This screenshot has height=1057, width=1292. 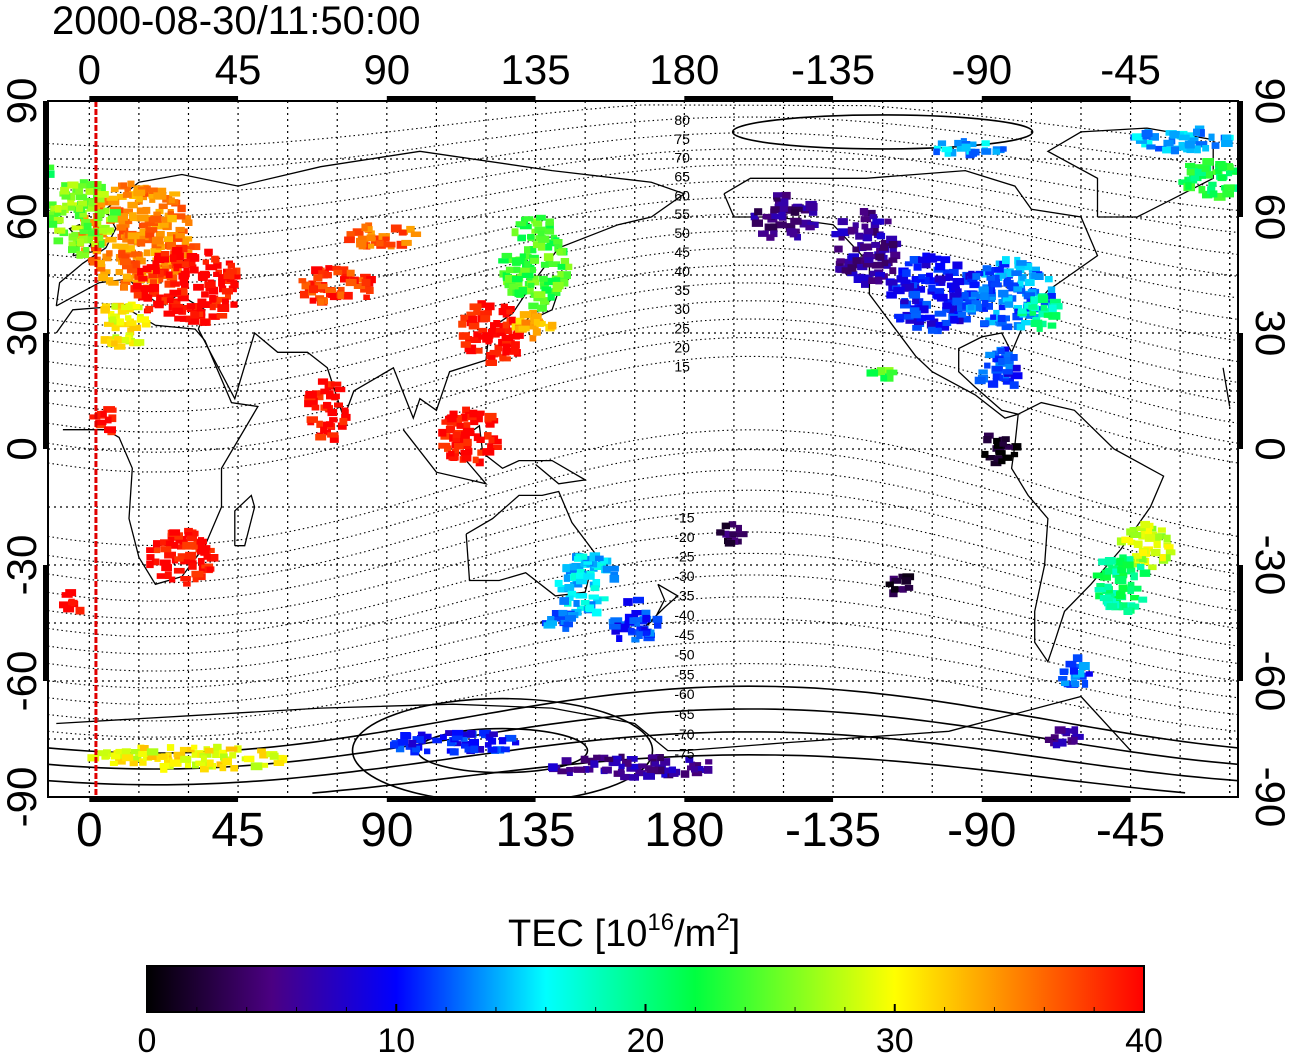 What do you see at coordinates (594, 723) in the screenshot?
I see `coastline` at bounding box center [594, 723].